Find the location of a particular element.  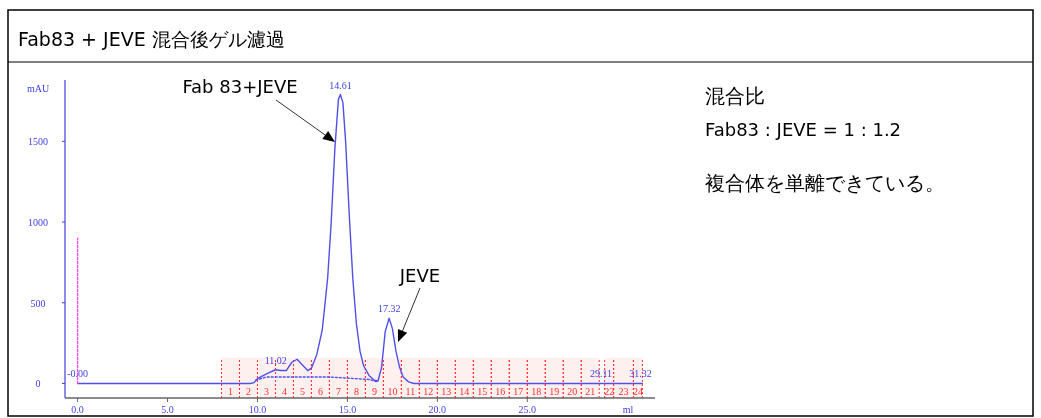

annotation: JEVE is located at coordinates (419, 275).